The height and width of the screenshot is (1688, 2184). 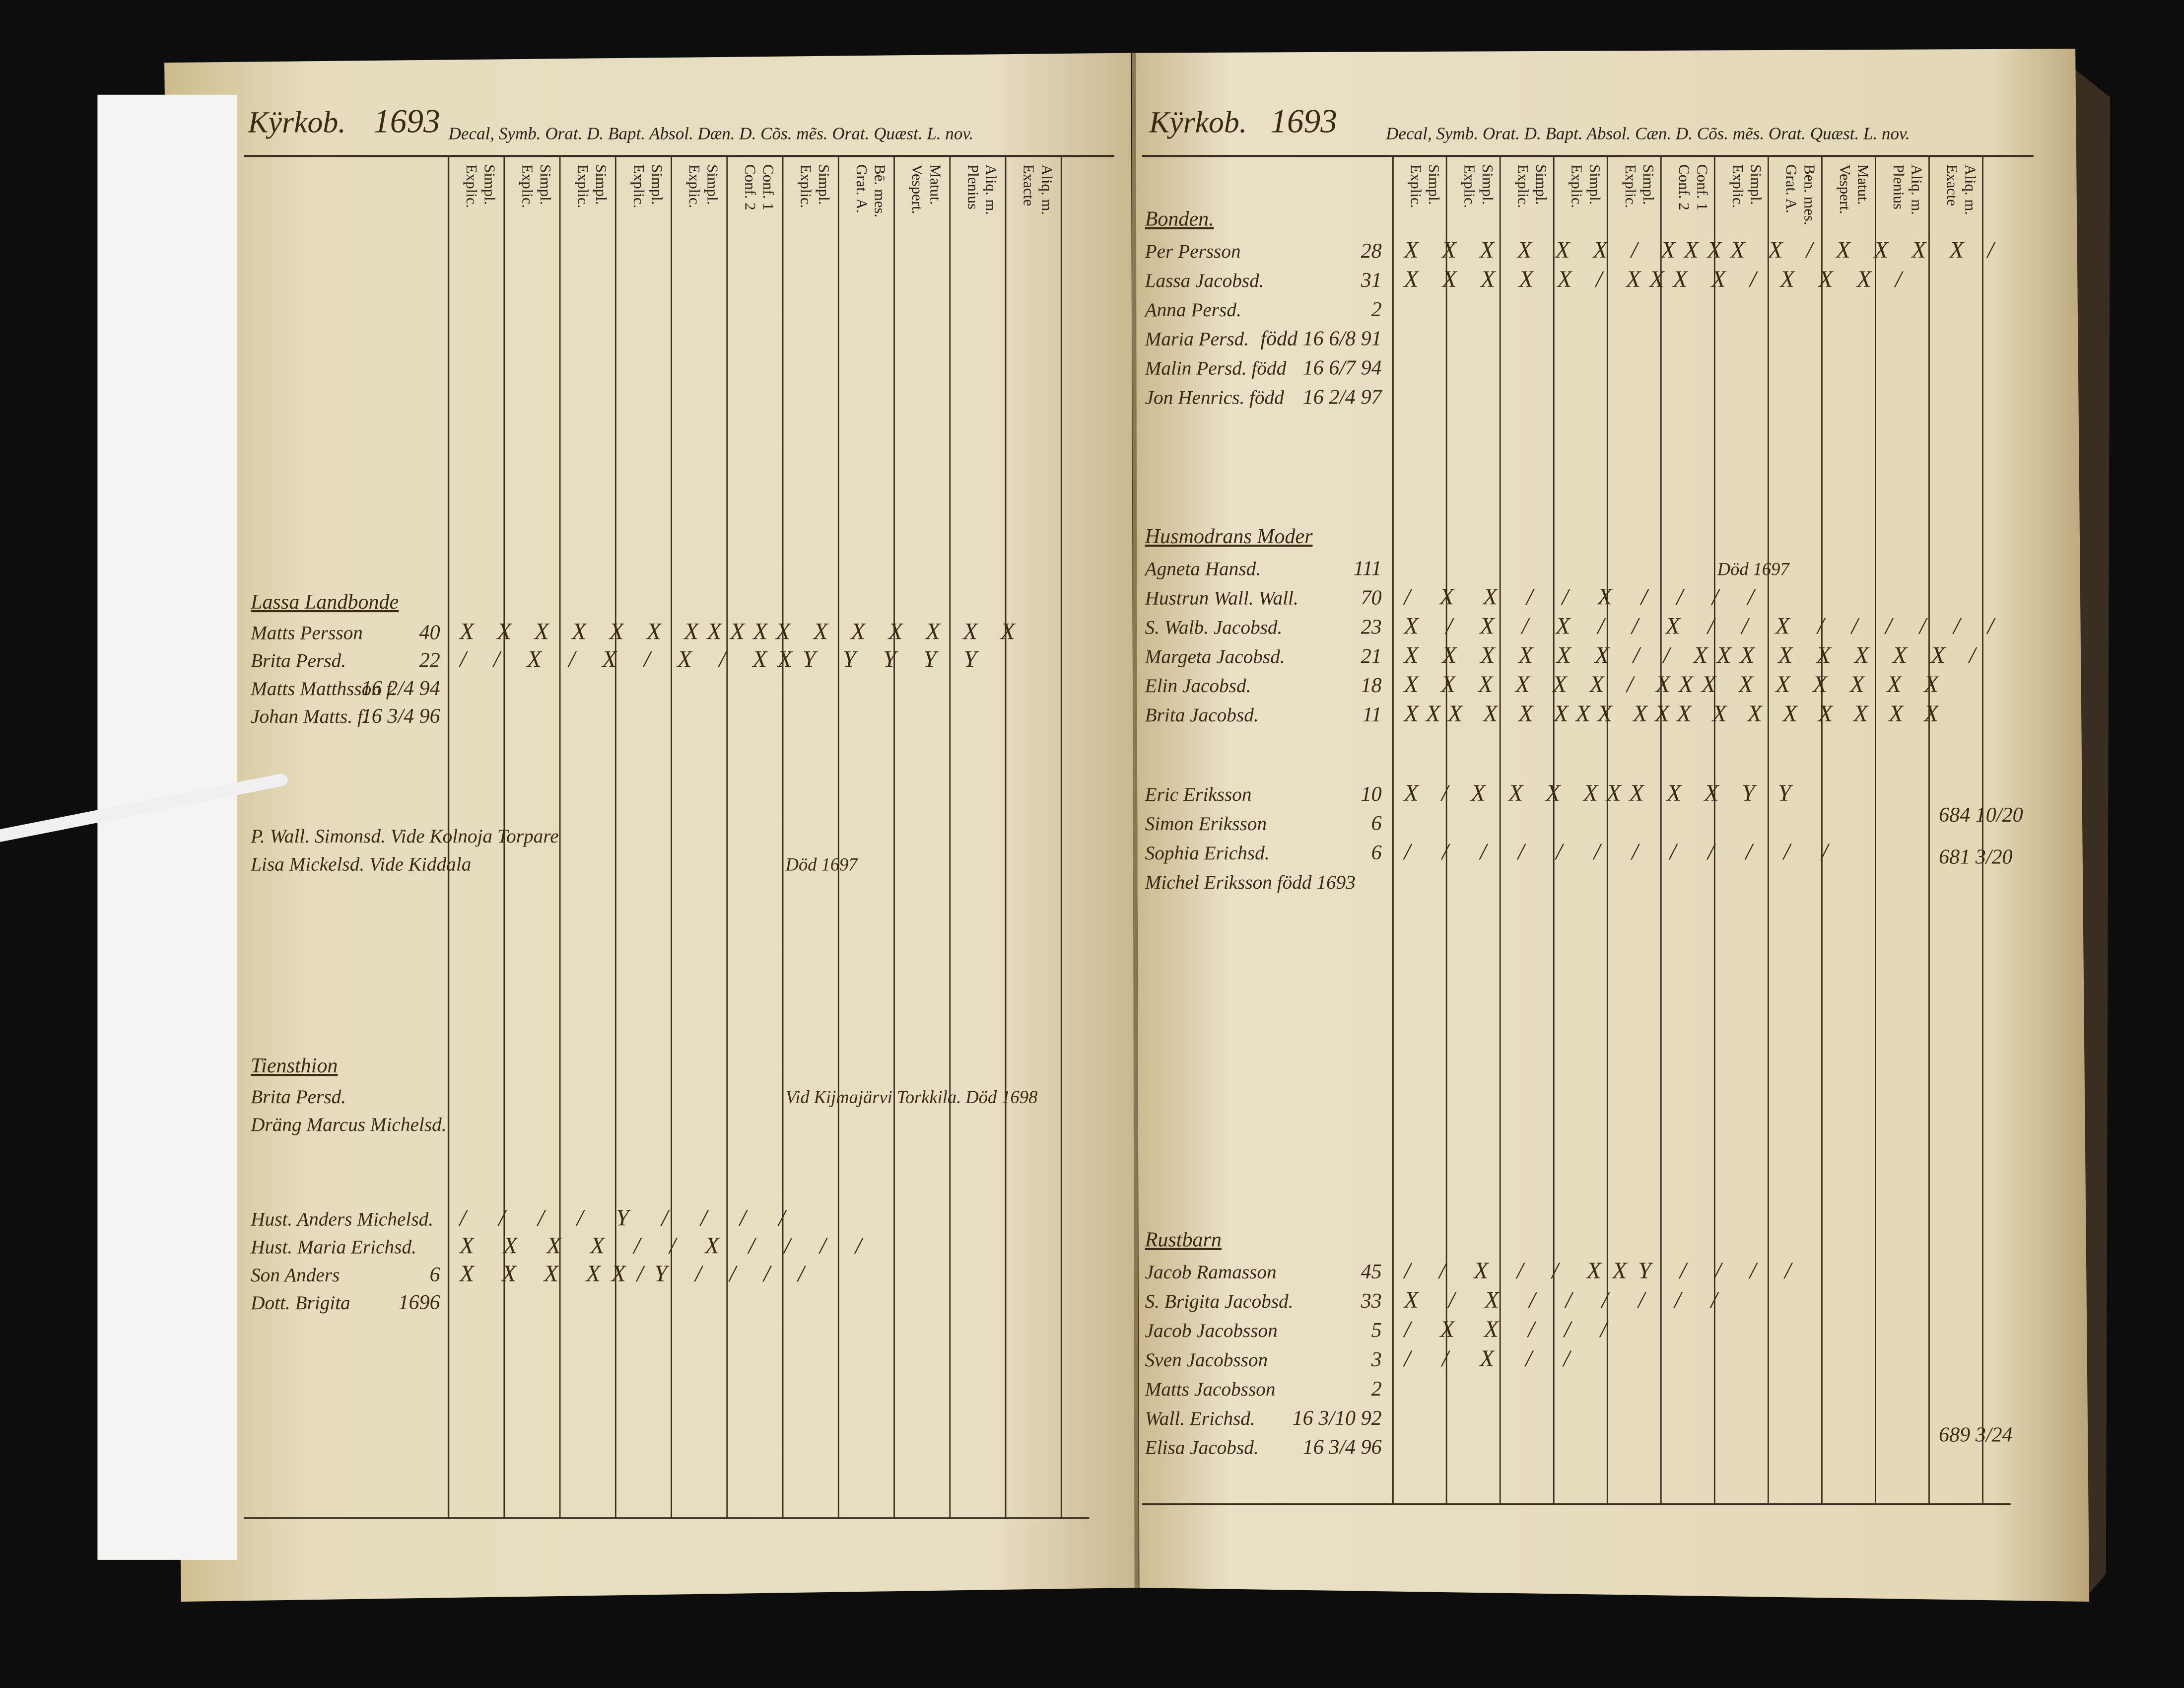 What do you see at coordinates (1702, 187) in the screenshot?
I see `column-header: Conf. 1` at bounding box center [1702, 187].